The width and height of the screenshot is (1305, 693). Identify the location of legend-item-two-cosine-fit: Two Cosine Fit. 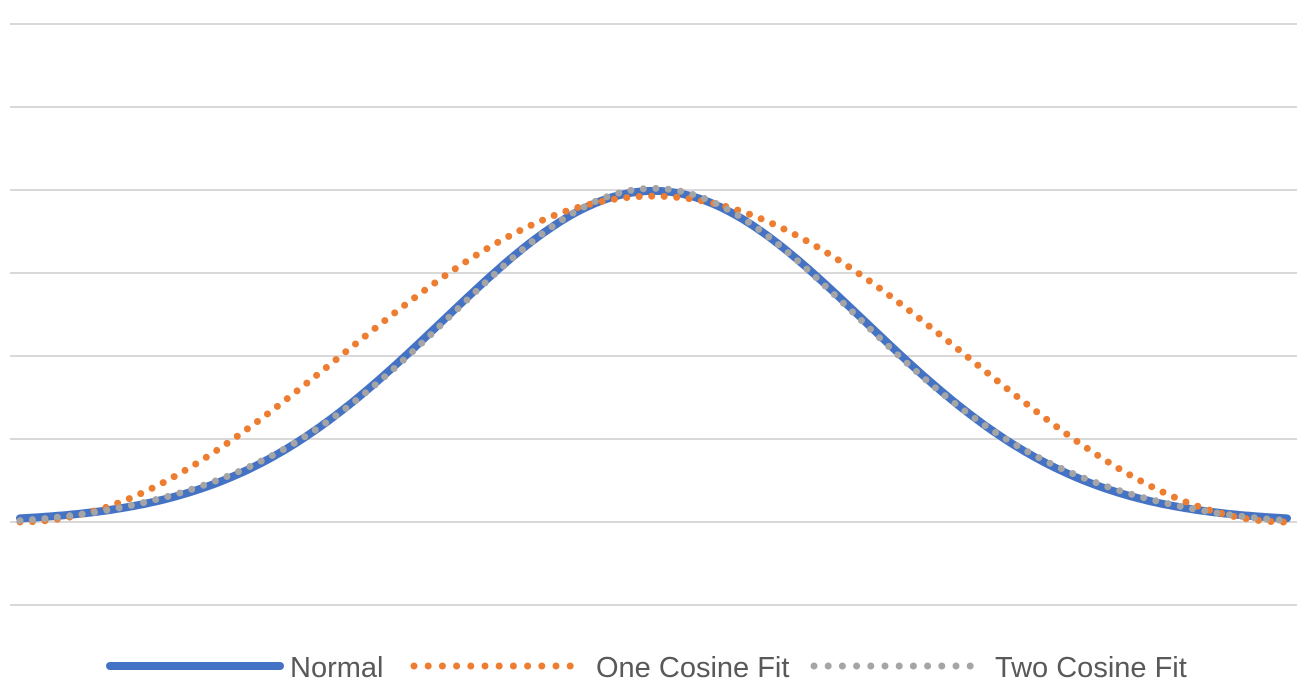
(998, 668).